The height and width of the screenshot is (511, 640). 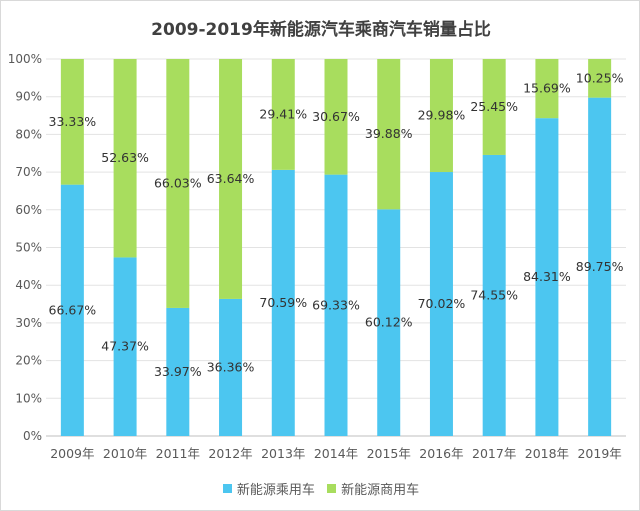 I want to click on data-label: 29.98%, so click(x=442, y=115).